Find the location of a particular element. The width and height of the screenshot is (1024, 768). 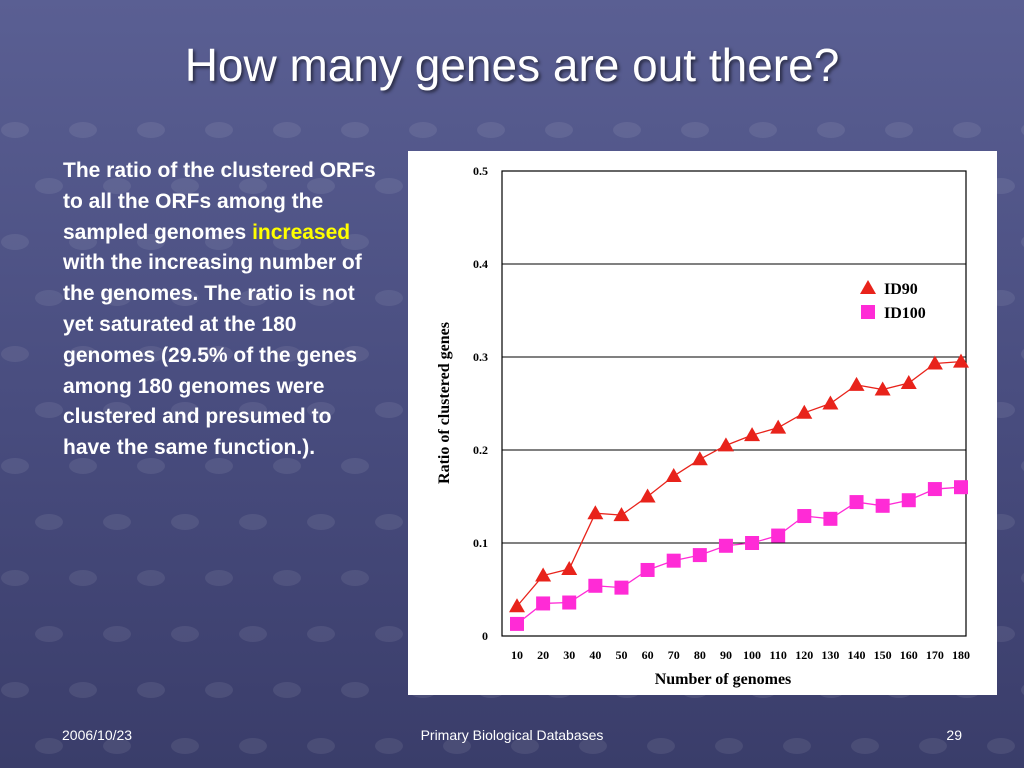

x-tick-label: 100 is located at coordinates (752, 655).